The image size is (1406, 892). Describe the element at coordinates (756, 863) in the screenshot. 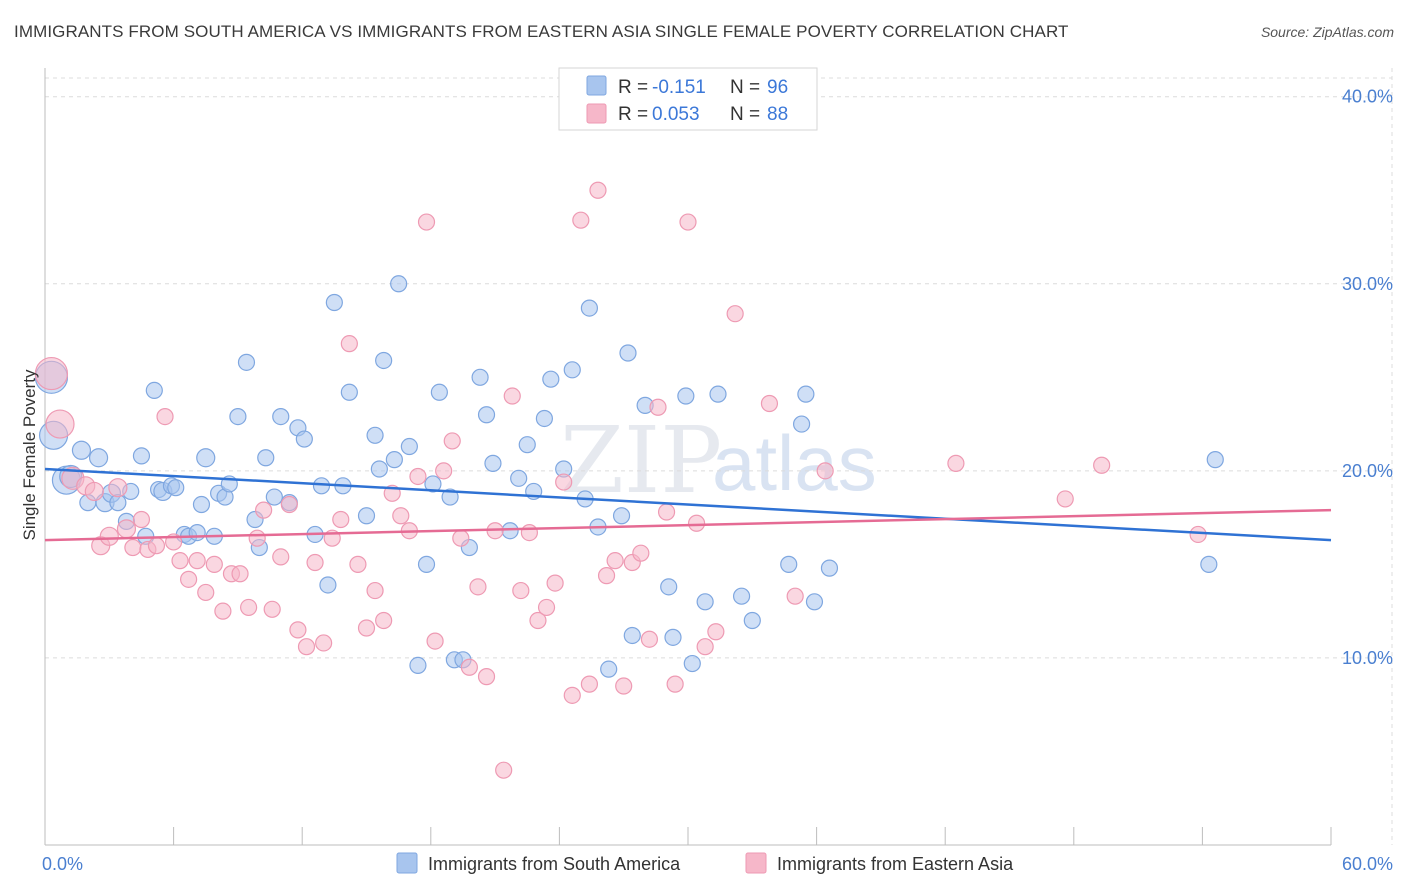

I see `bottom-legend-swatch-pink` at that location.